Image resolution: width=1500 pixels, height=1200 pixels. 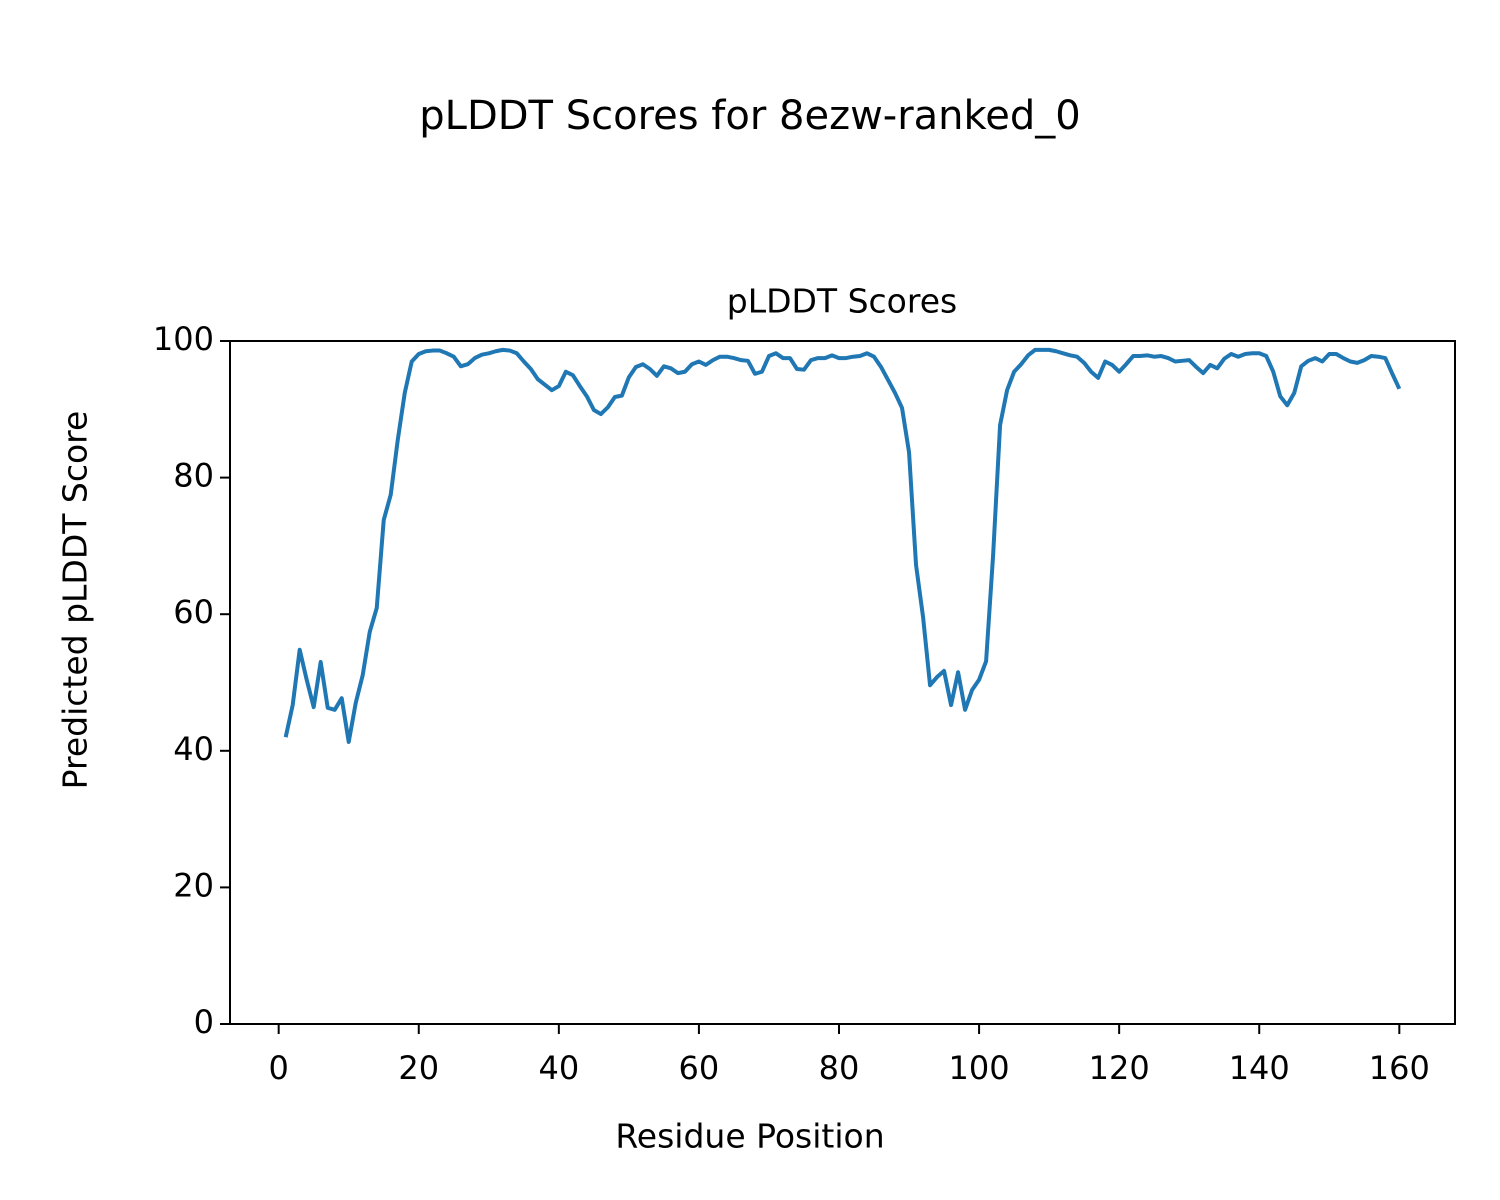 I want to click on y-tick-label: 40, so click(x=193, y=749).